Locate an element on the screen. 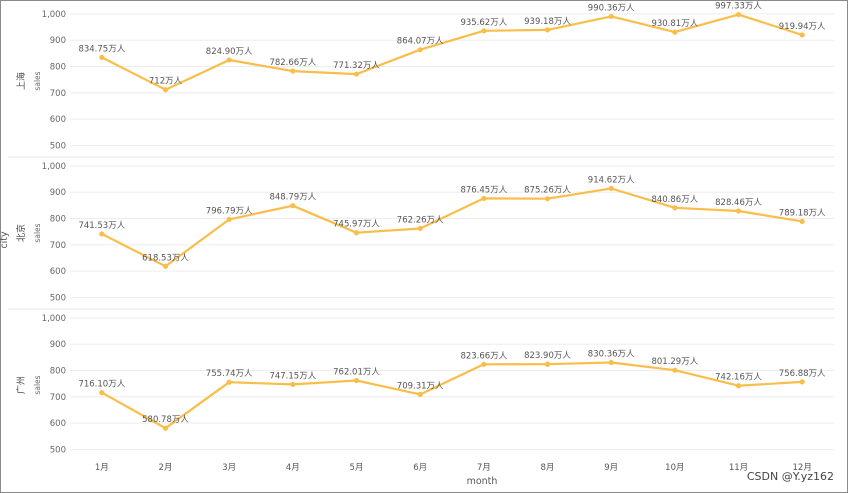  data-label: 709.31万人 is located at coordinates (420, 386).